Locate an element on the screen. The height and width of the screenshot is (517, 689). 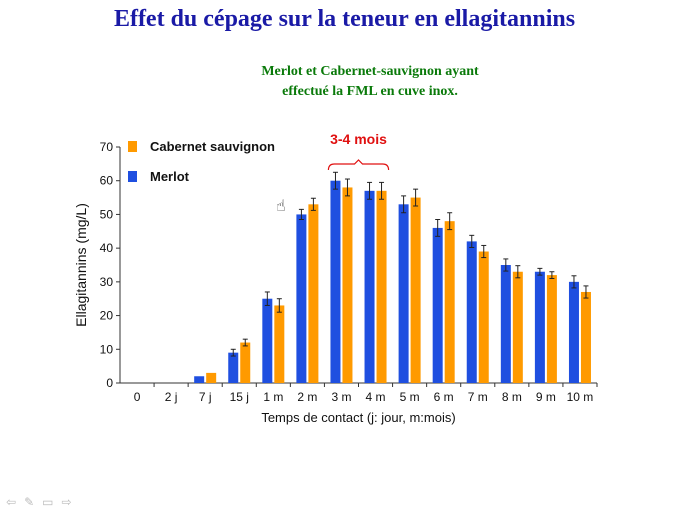
x-tick-label: 5 m is located at coordinates (410, 397).